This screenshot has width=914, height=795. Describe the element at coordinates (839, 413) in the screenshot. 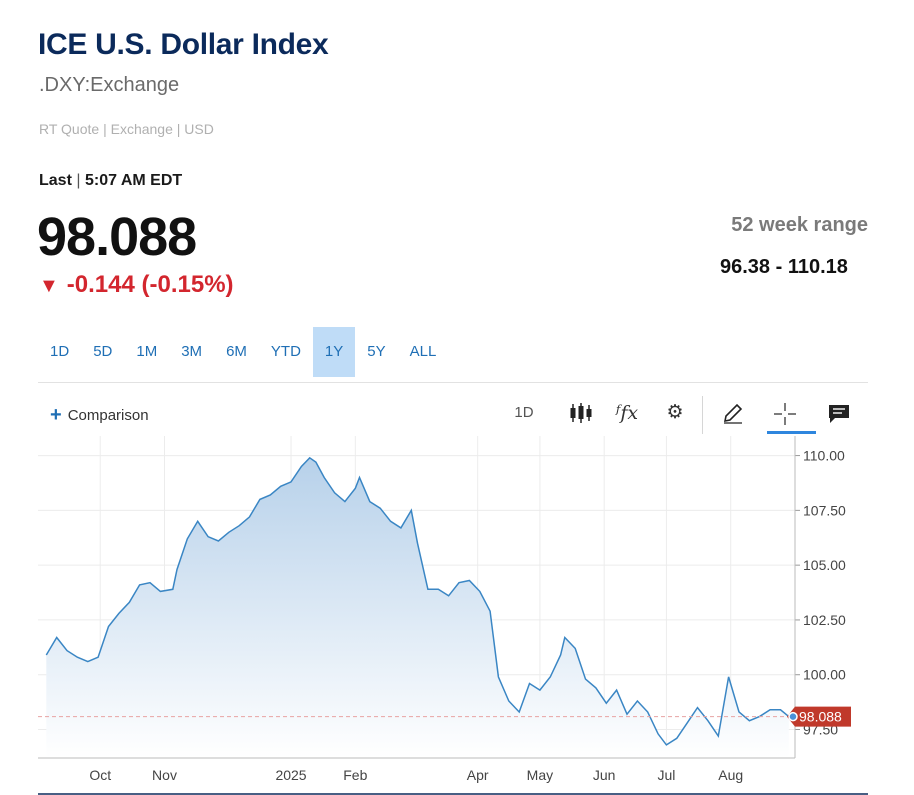

I see `comment-icon` at that location.